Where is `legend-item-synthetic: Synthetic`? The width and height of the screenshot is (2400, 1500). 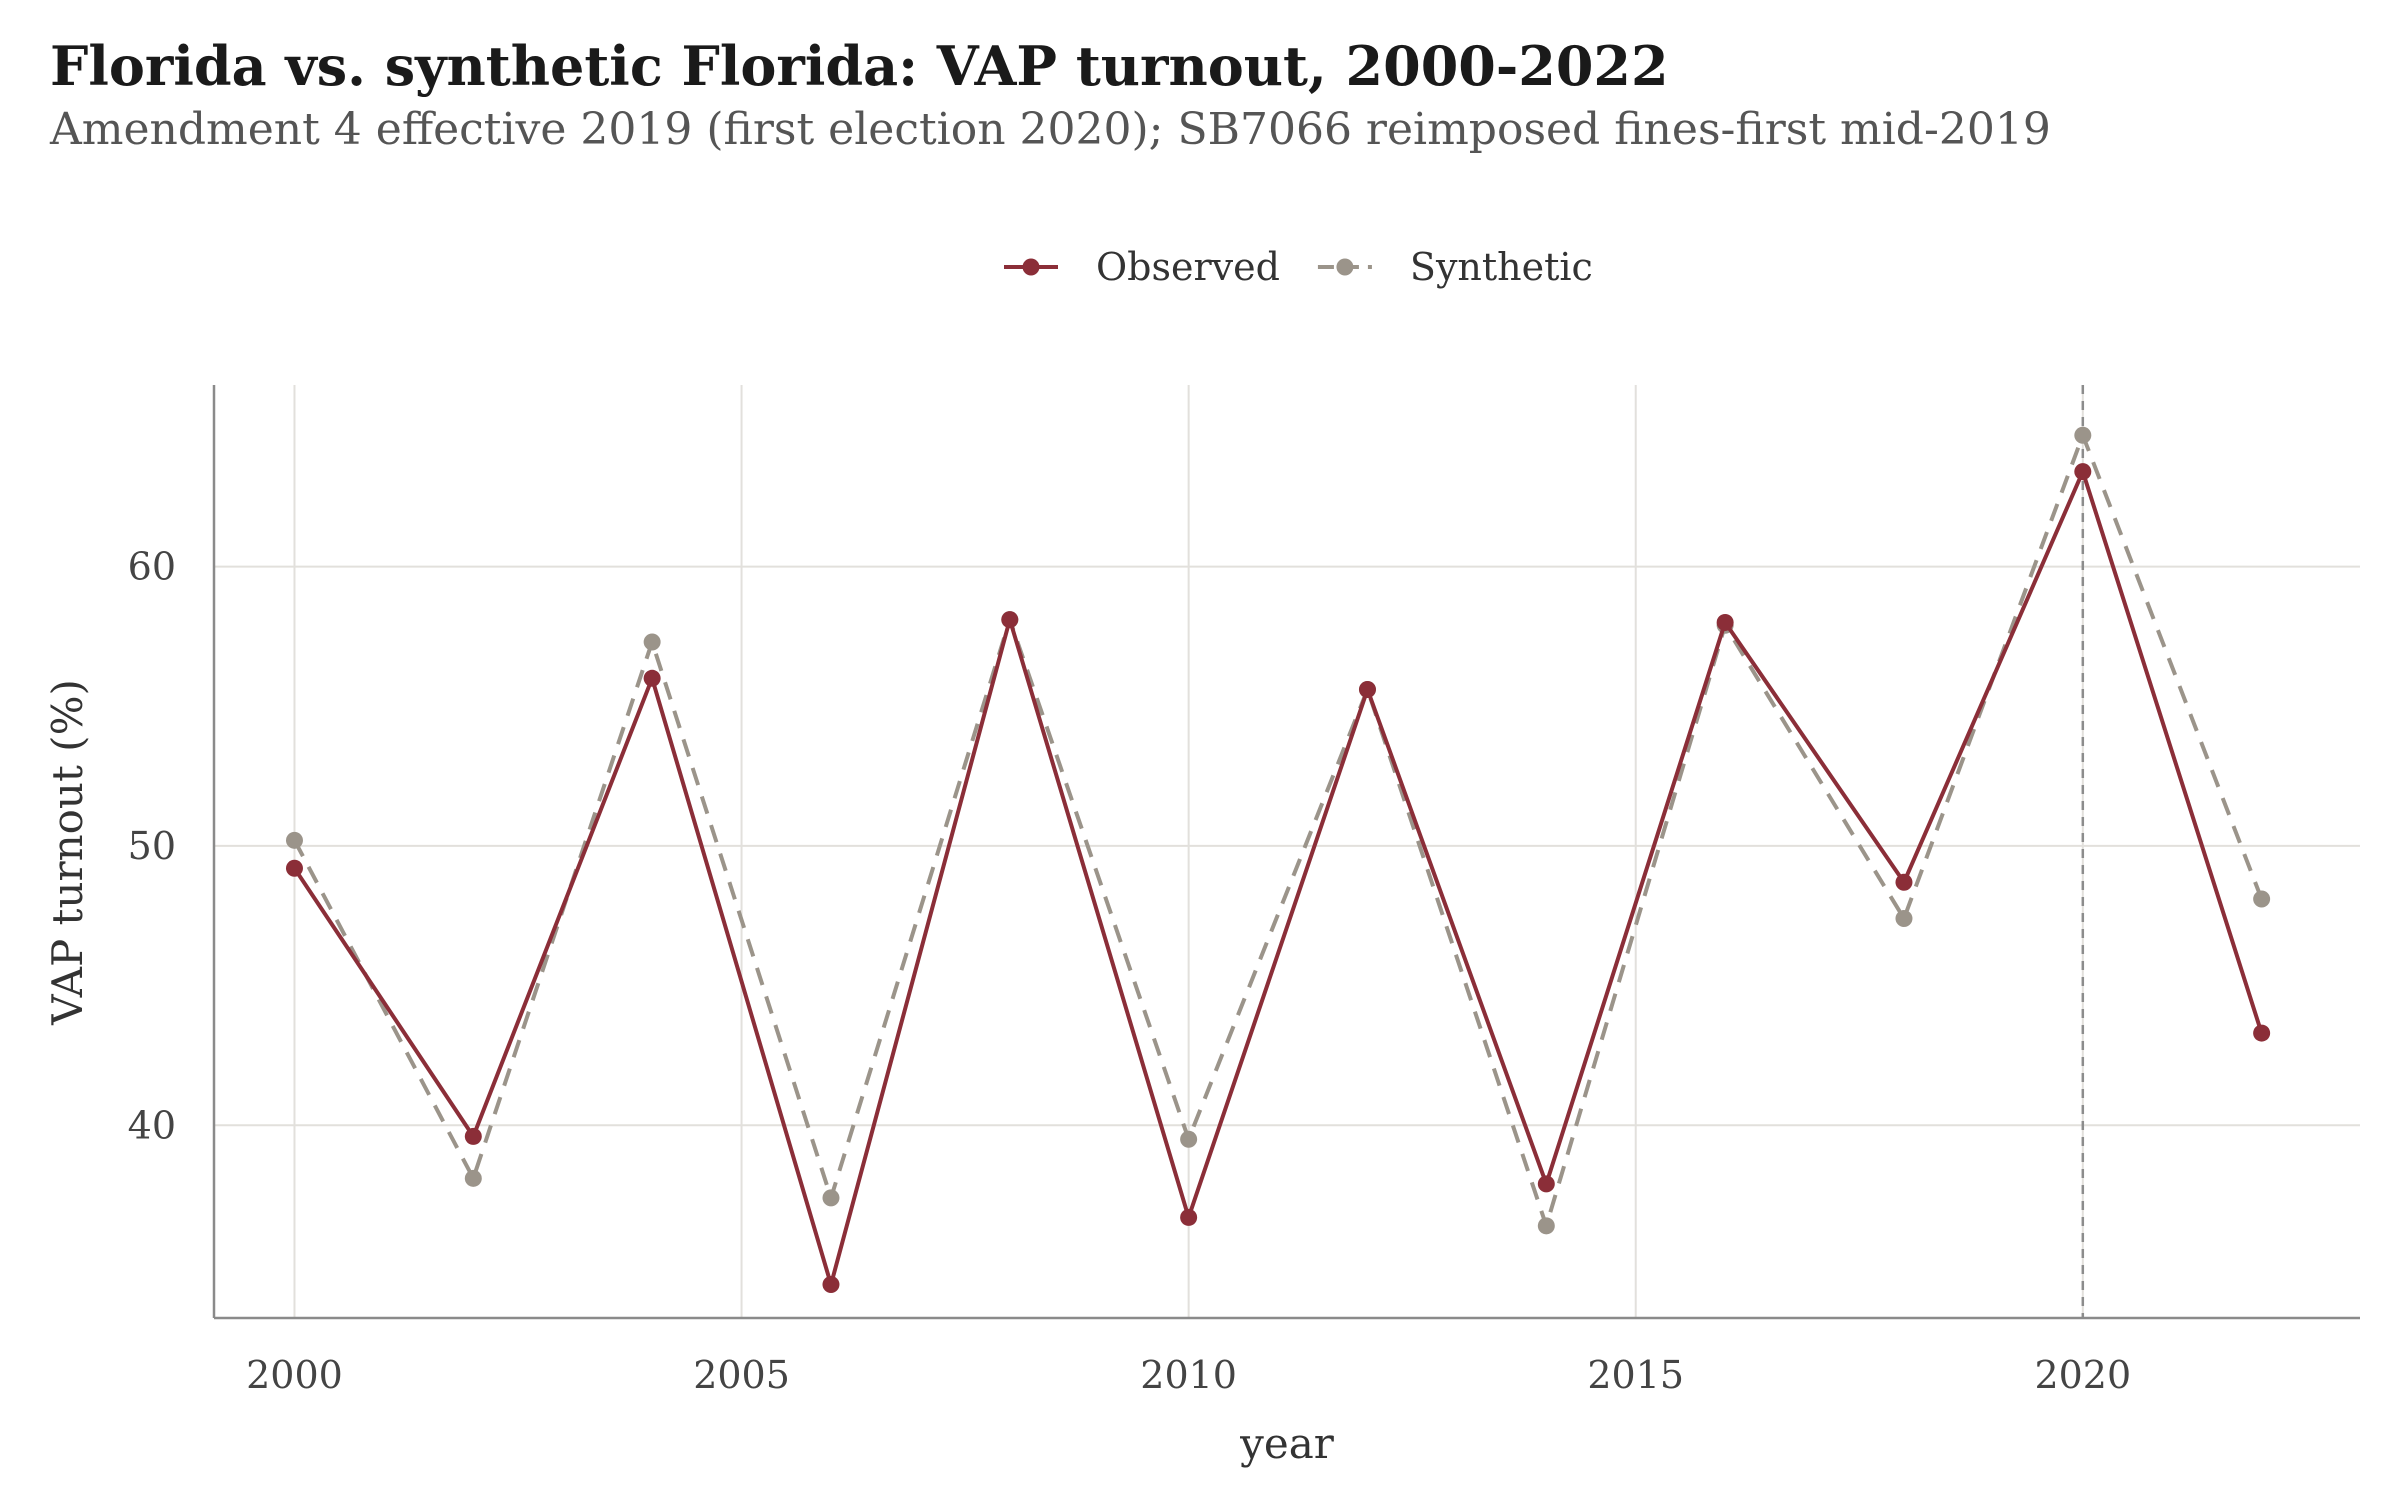 legend-item-synthetic: Synthetic is located at coordinates (1455, 267).